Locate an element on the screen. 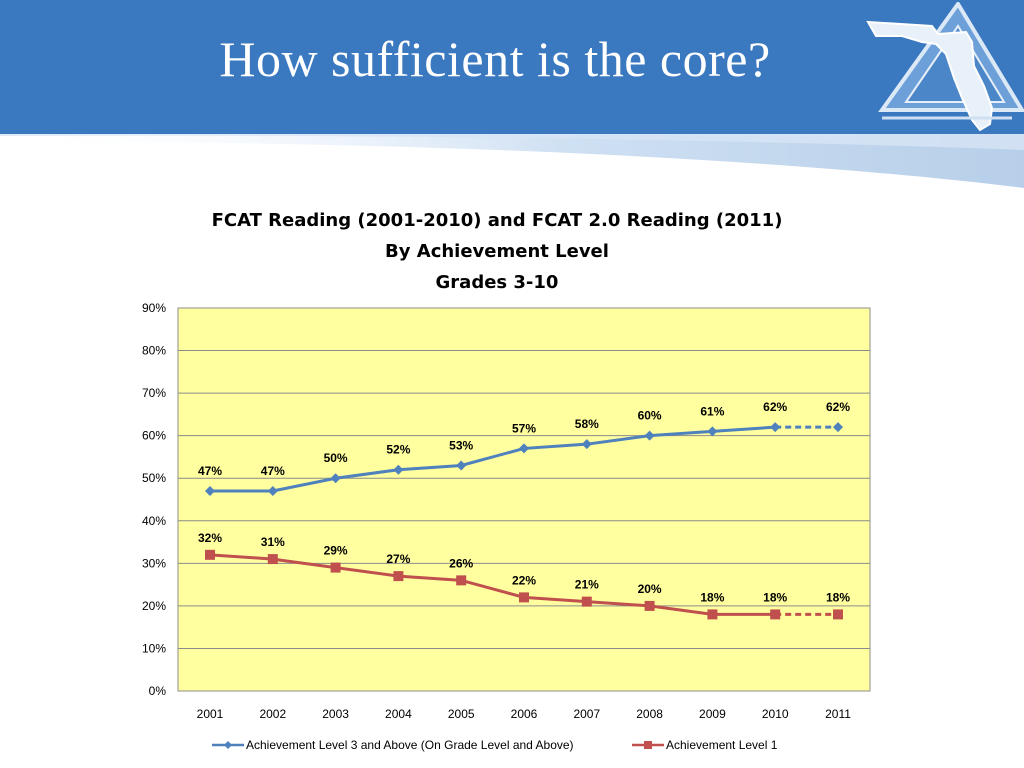 Image resolution: width=1024 pixels, height=768 pixels. data-label: 61% is located at coordinates (712, 411).